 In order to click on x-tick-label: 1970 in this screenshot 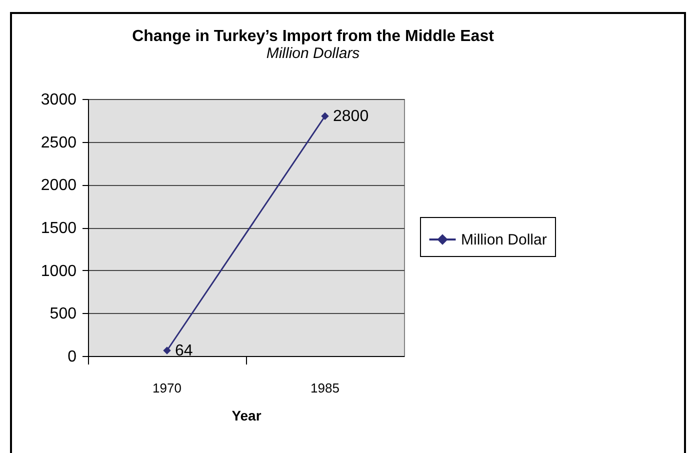, I will do `click(167, 388)`.